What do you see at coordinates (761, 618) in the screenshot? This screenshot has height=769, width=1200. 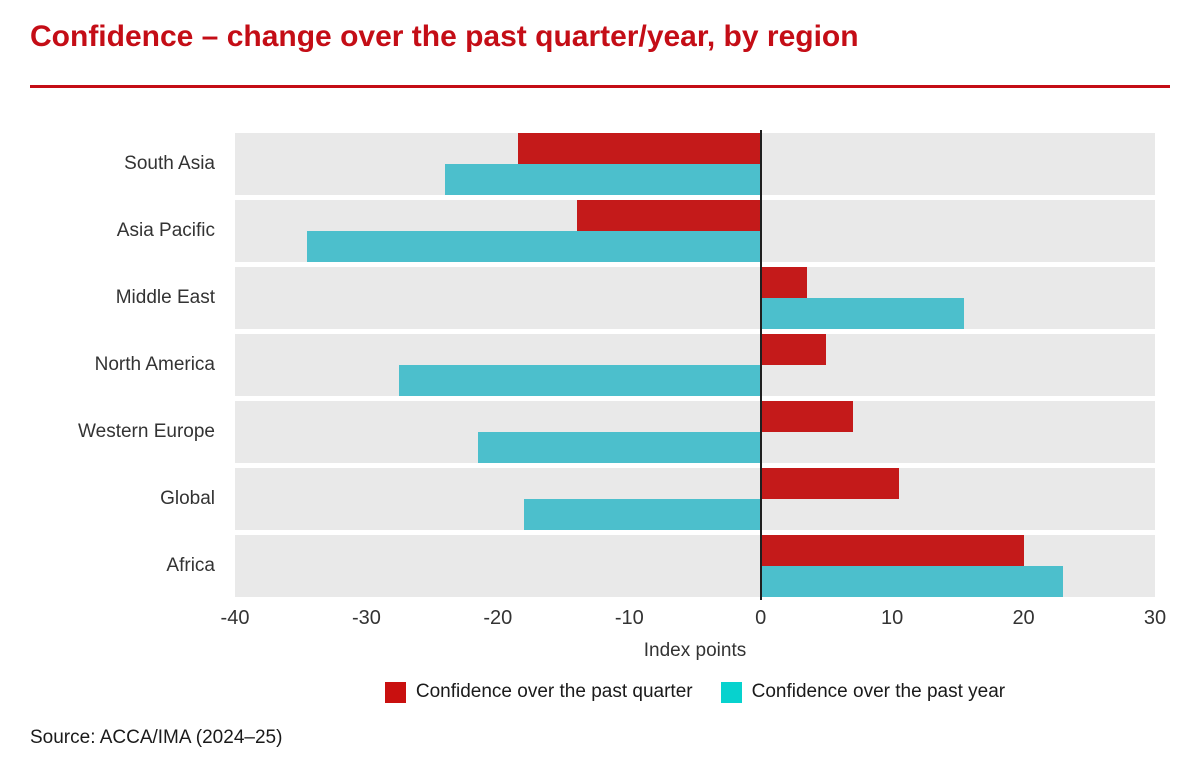 I see `x-axis-tick-label: 0` at bounding box center [761, 618].